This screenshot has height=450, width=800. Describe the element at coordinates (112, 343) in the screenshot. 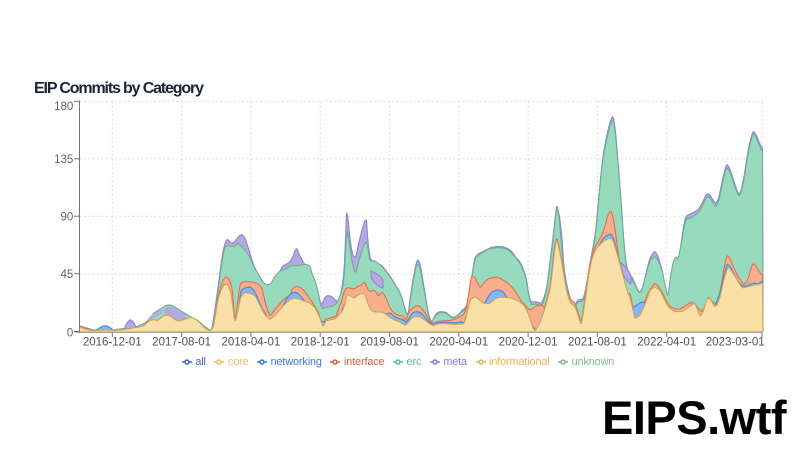

I see `svg-text: 2016-12-01` at that location.